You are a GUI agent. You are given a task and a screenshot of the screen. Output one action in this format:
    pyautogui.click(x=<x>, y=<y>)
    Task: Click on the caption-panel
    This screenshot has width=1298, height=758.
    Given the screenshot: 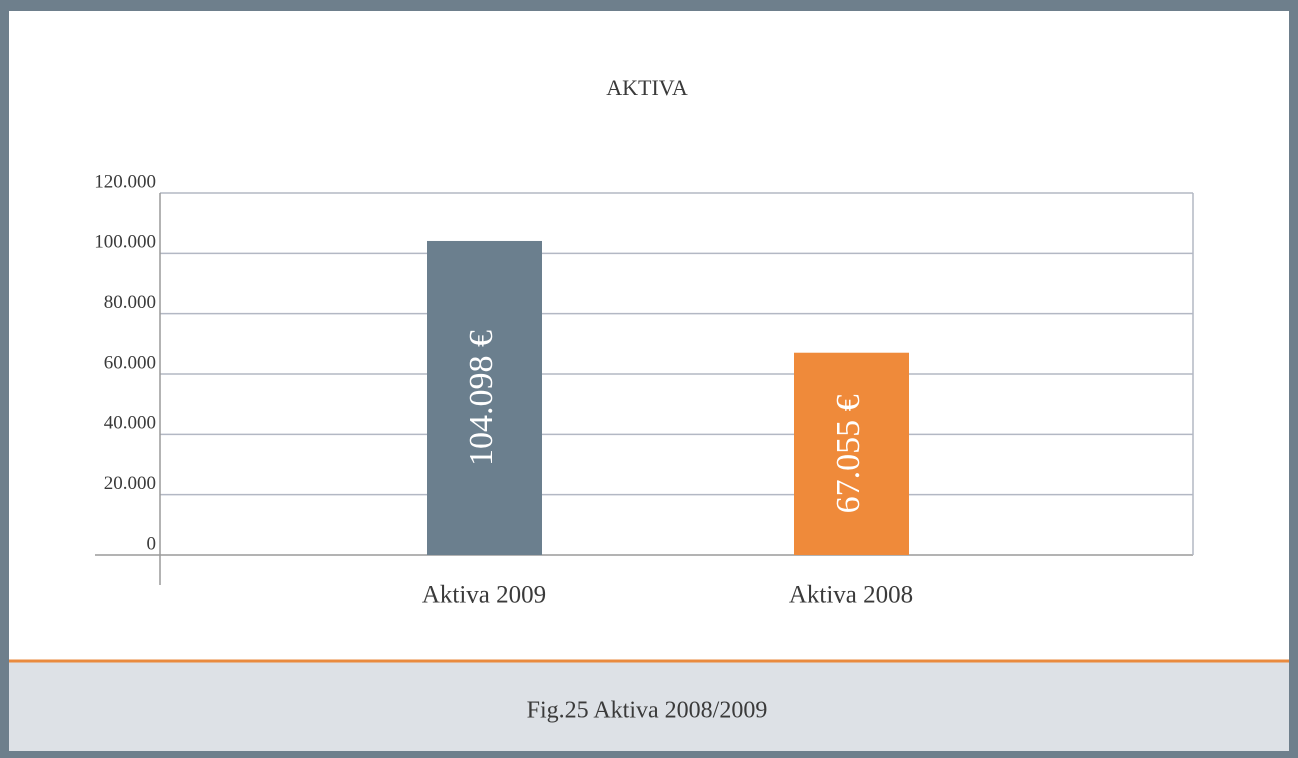 What is the action you would take?
    pyautogui.click(x=649, y=706)
    